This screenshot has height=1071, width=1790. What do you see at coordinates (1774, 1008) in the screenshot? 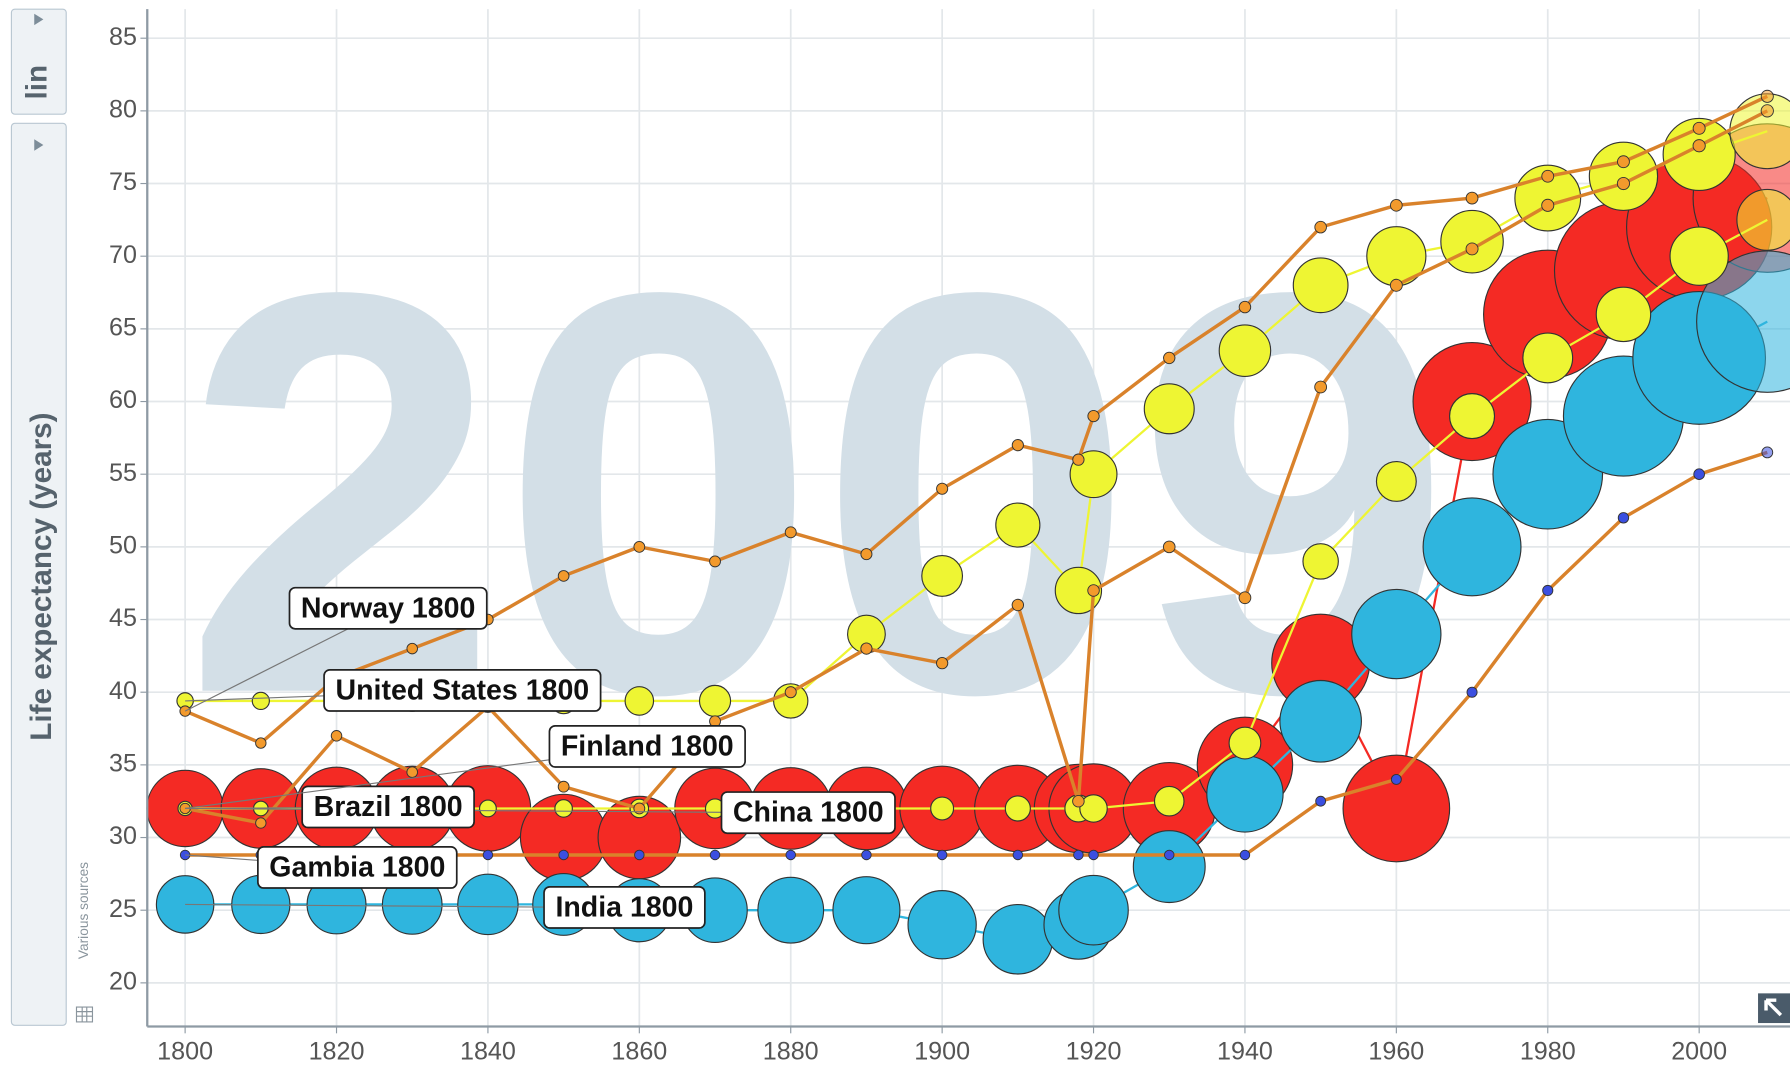
I see `expand-button` at bounding box center [1774, 1008].